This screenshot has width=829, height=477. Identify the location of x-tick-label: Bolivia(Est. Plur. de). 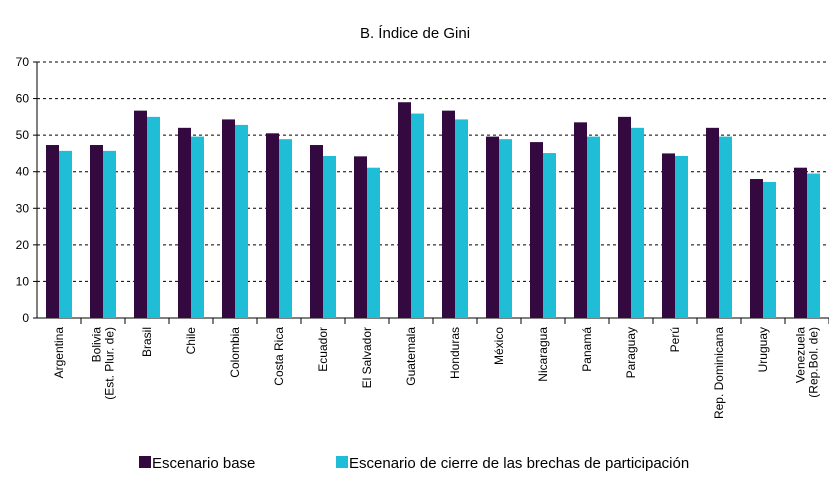
(103, 363).